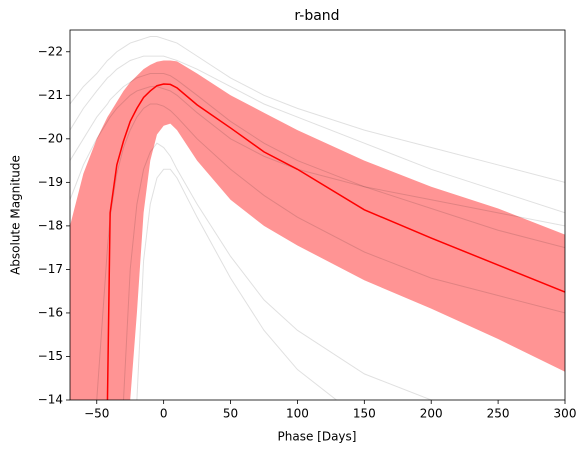 This screenshot has width=587, height=453. Describe the element at coordinates (16, 215) in the screenshot. I see `y-axis-label: Absolute Magnitude` at that location.